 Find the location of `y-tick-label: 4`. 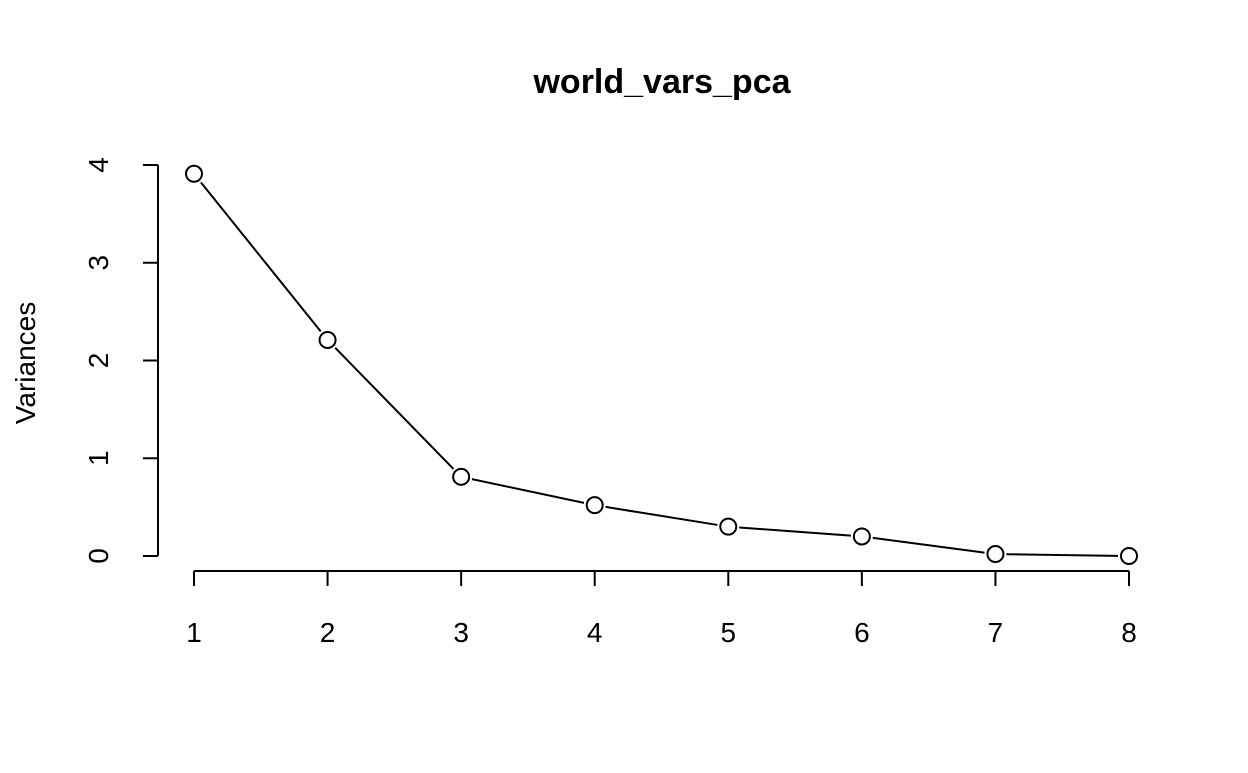

y-tick-label: 4 is located at coordinates (98, 165).